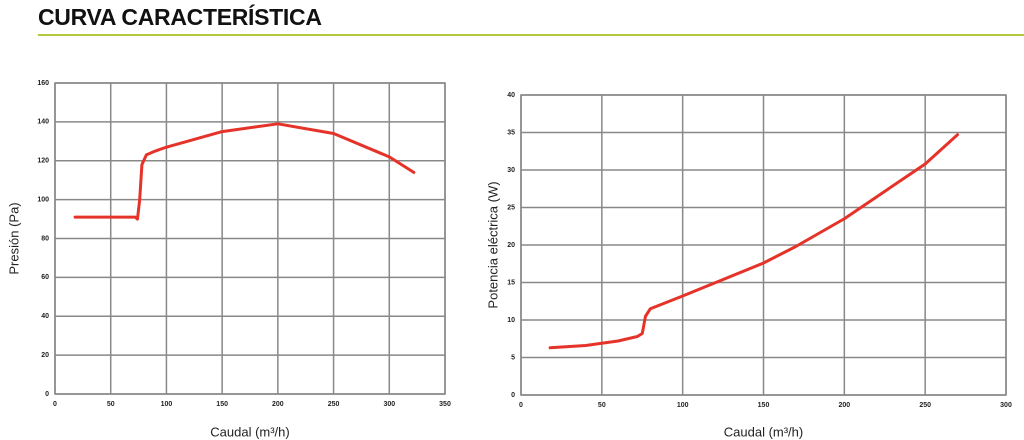 This screenshot has height=440, width=1024. What do you see at coordinates (45, 238) in the screenshot?
I see `y-tick-label: 80` at bounding box center [45, 238].